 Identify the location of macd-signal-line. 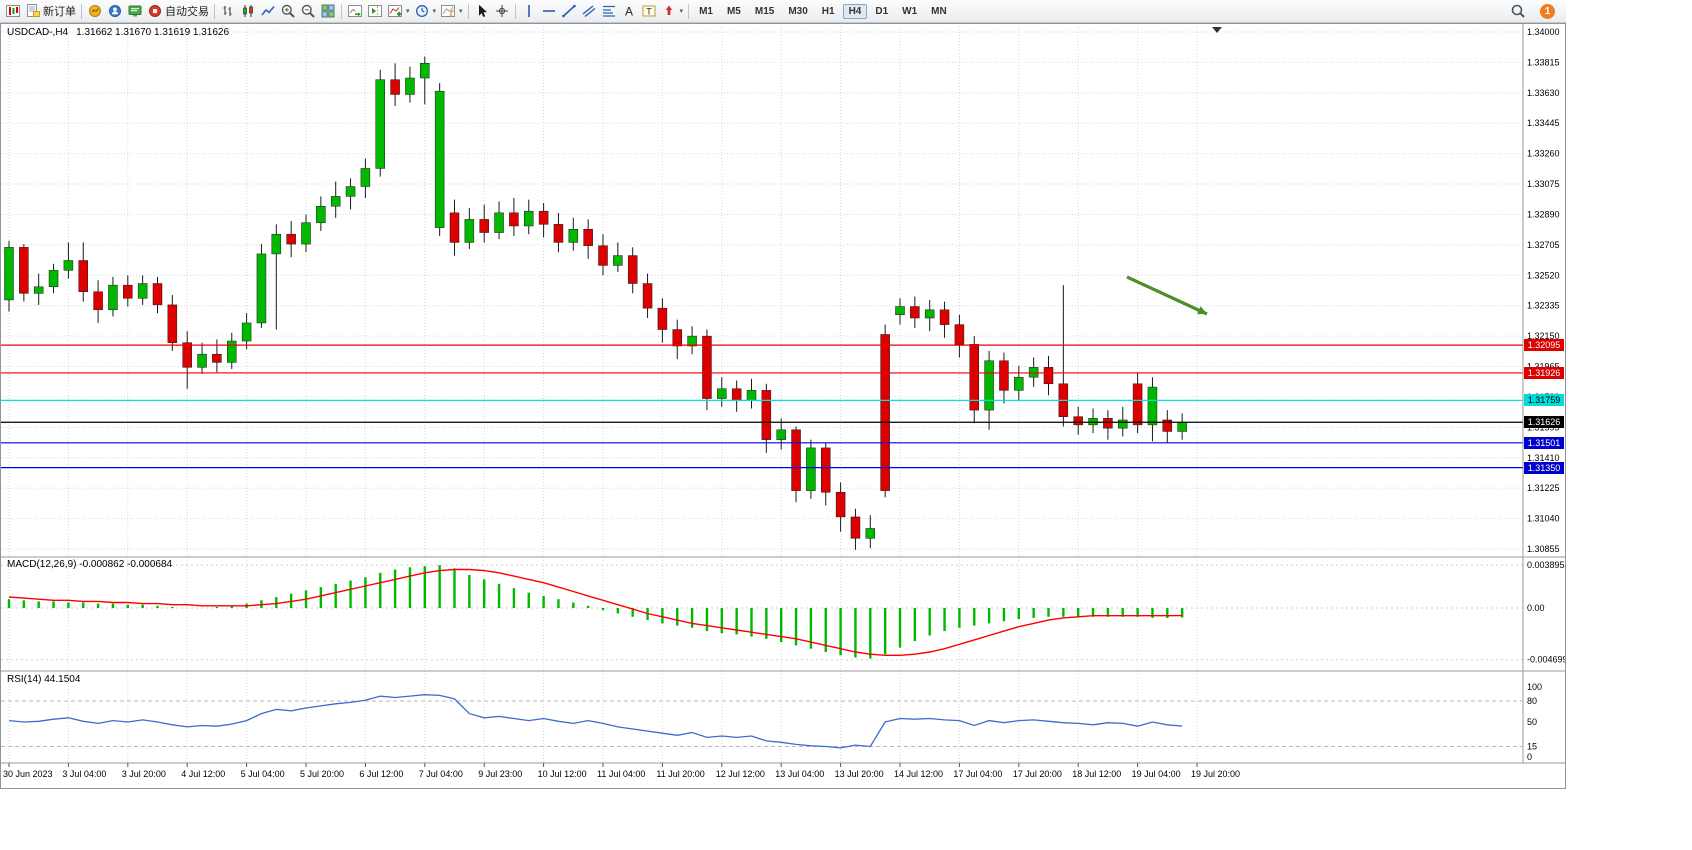
(595, 612).